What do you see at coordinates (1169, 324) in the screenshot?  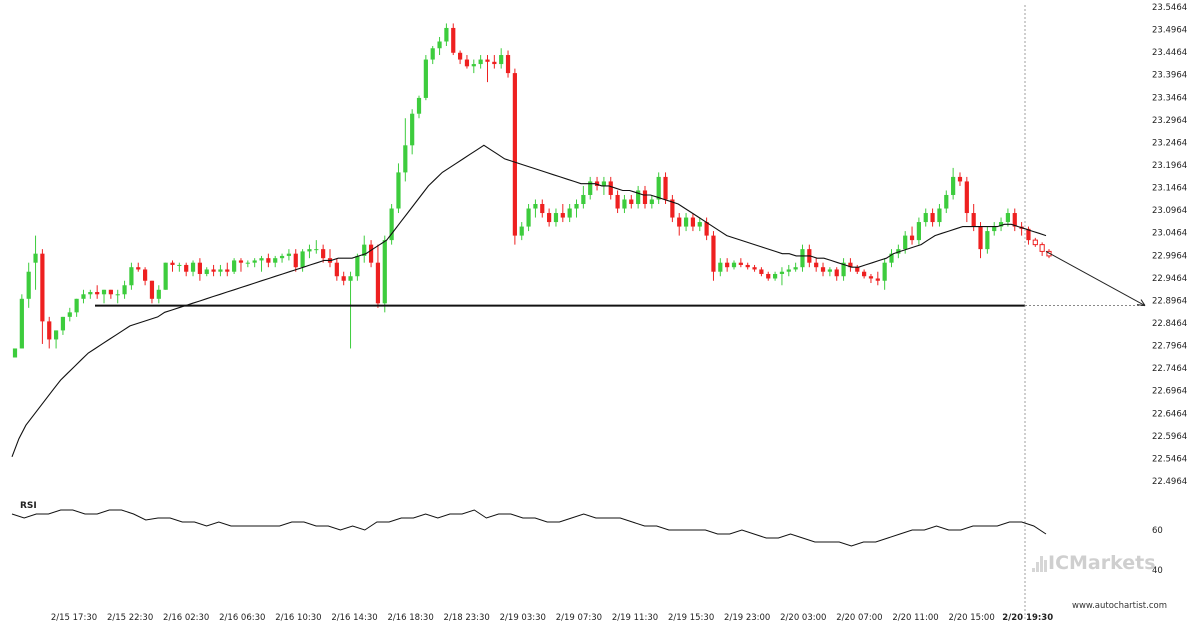 I see `price-tick-label: 22.8464` at bounding box center [1169, 324].